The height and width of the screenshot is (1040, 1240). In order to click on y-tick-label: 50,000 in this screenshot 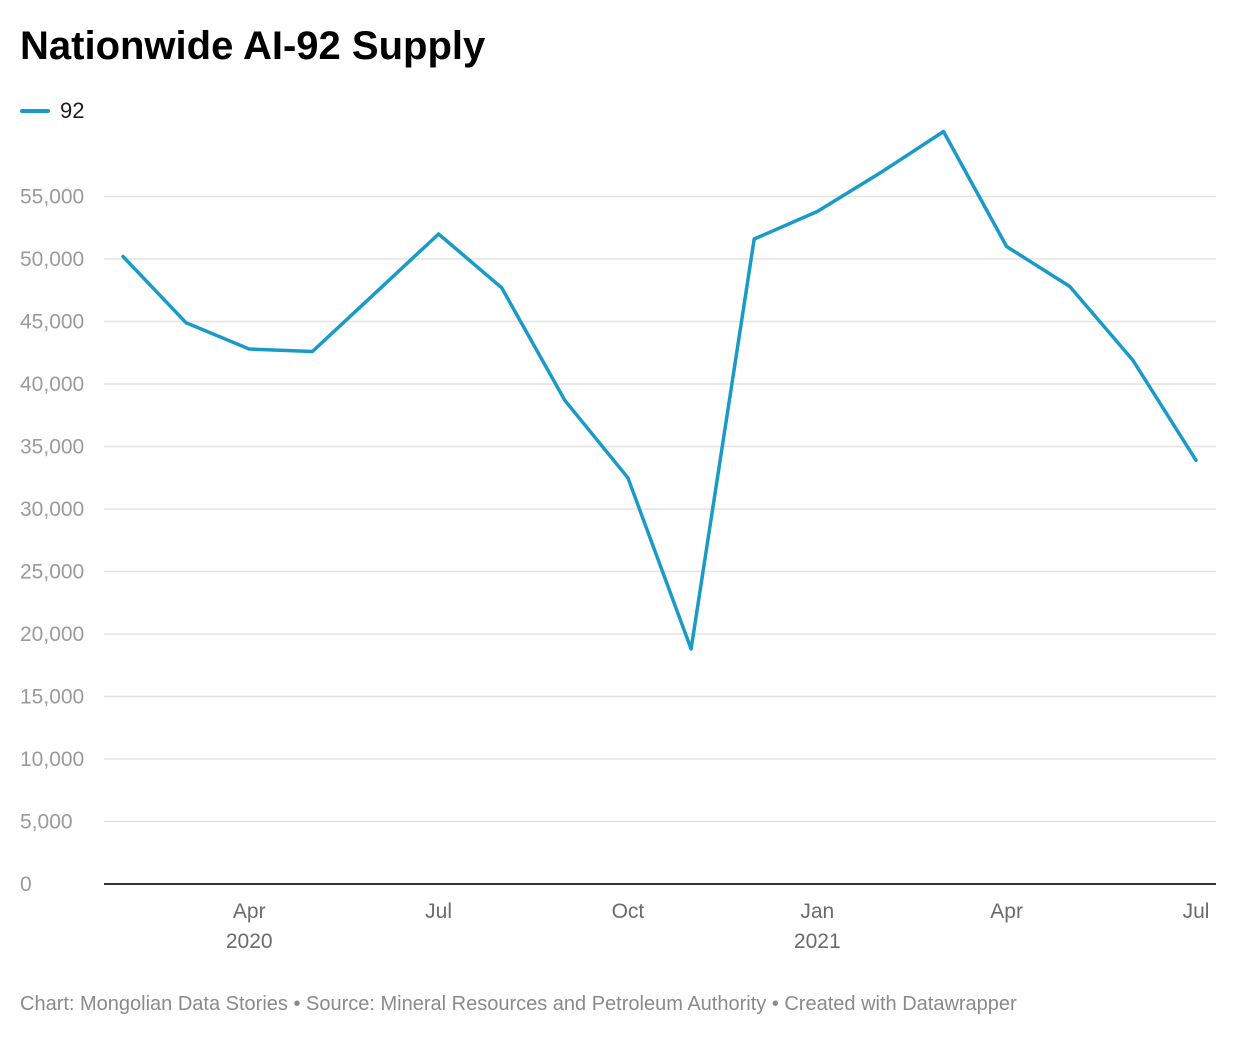, I will do `click(52, 259)`.